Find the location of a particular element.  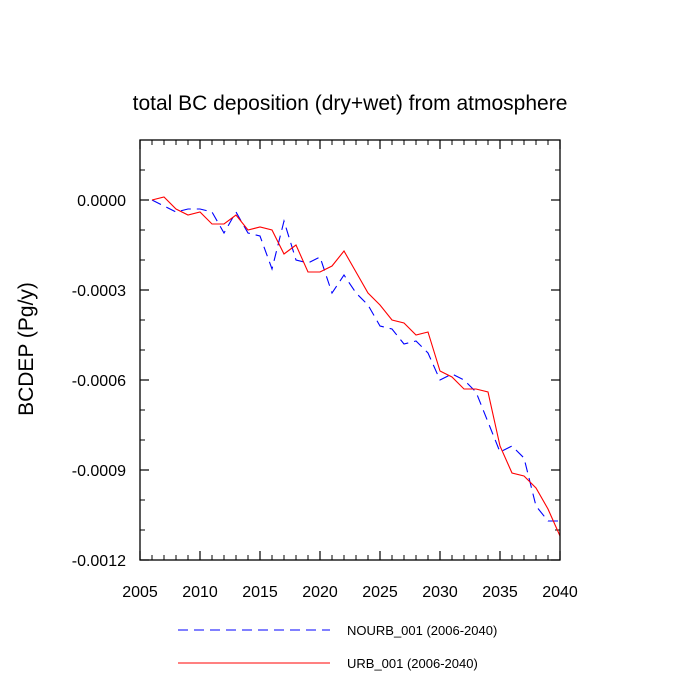

legend: NOURB_001 (2006-2040) URB_001 (2006-2040) is located at coordinates (337, 647).